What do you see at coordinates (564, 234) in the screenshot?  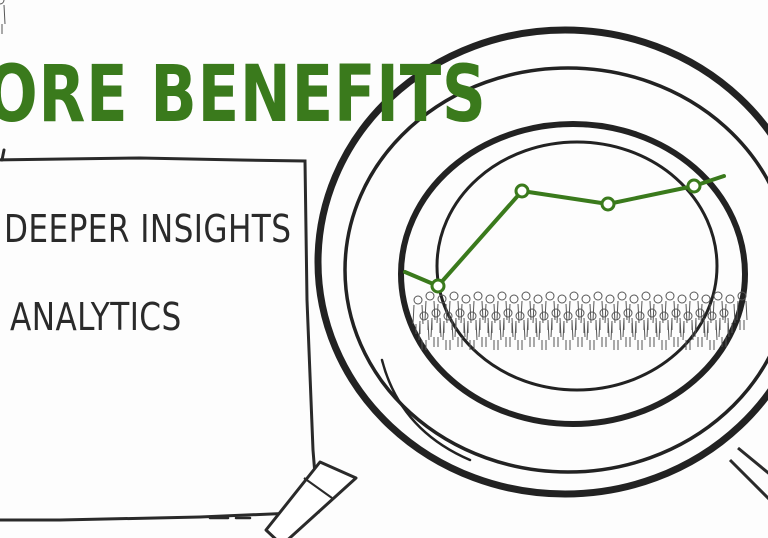 I see `line-chart-icon` at bounding box center [564, 234].